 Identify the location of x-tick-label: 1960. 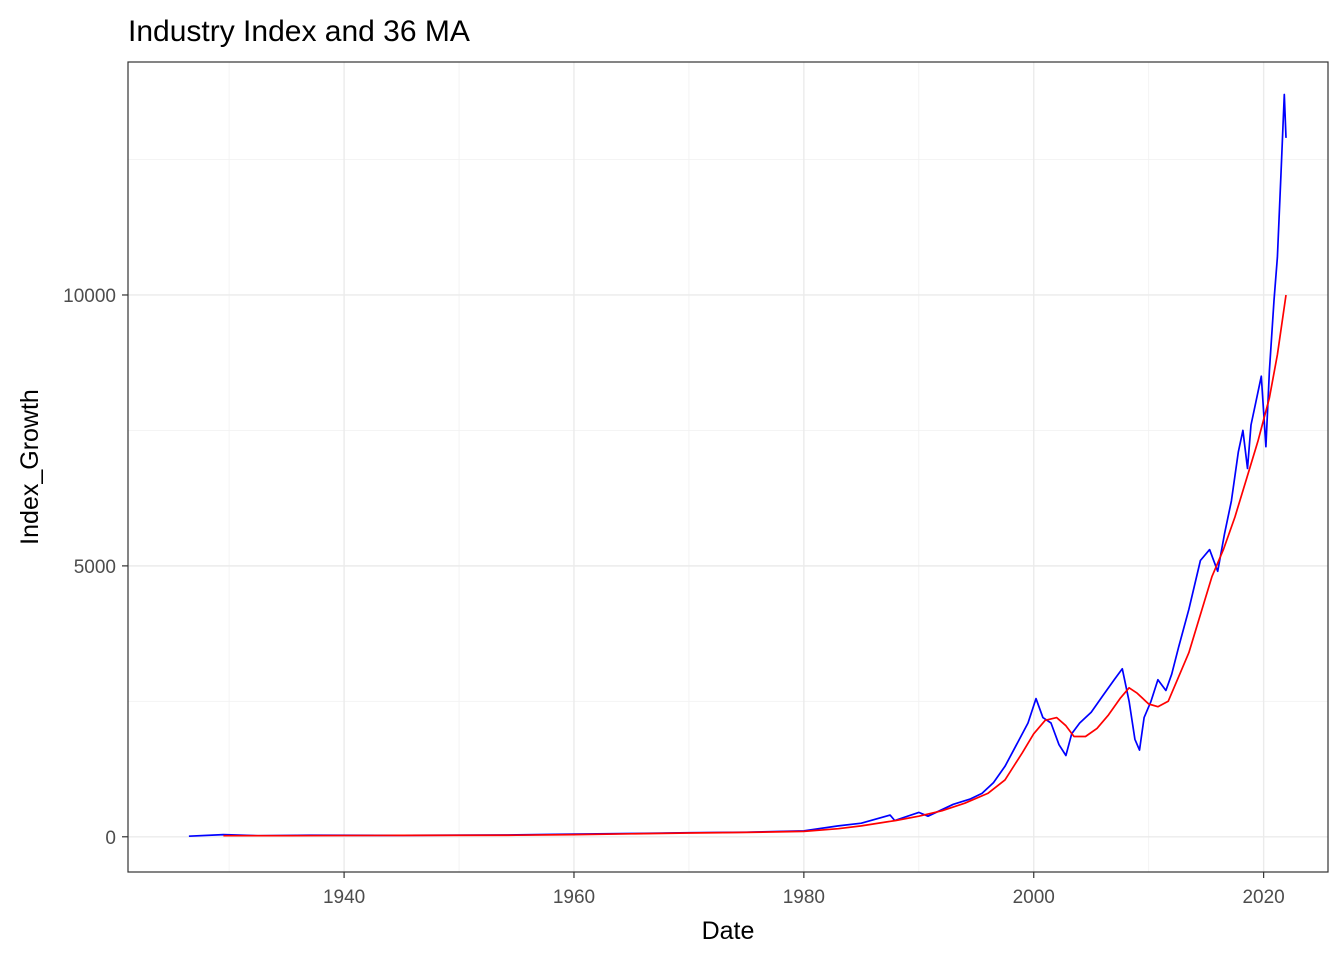
(574, 897).